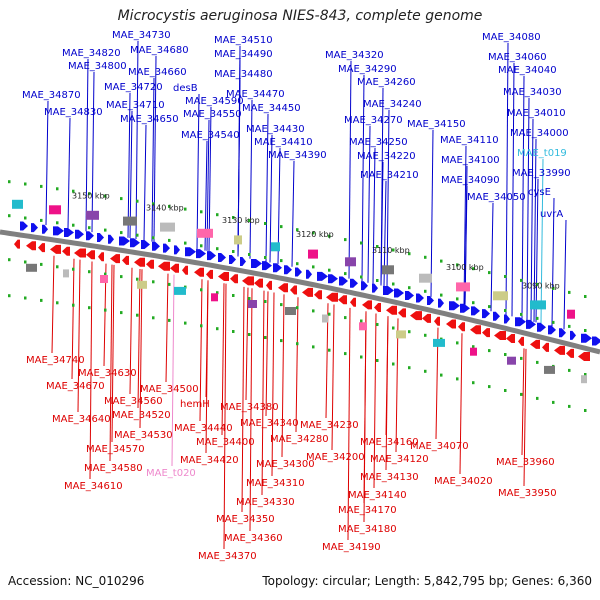  I want to click on reverse-gene-label: MAE_34400, so click(225, 442).